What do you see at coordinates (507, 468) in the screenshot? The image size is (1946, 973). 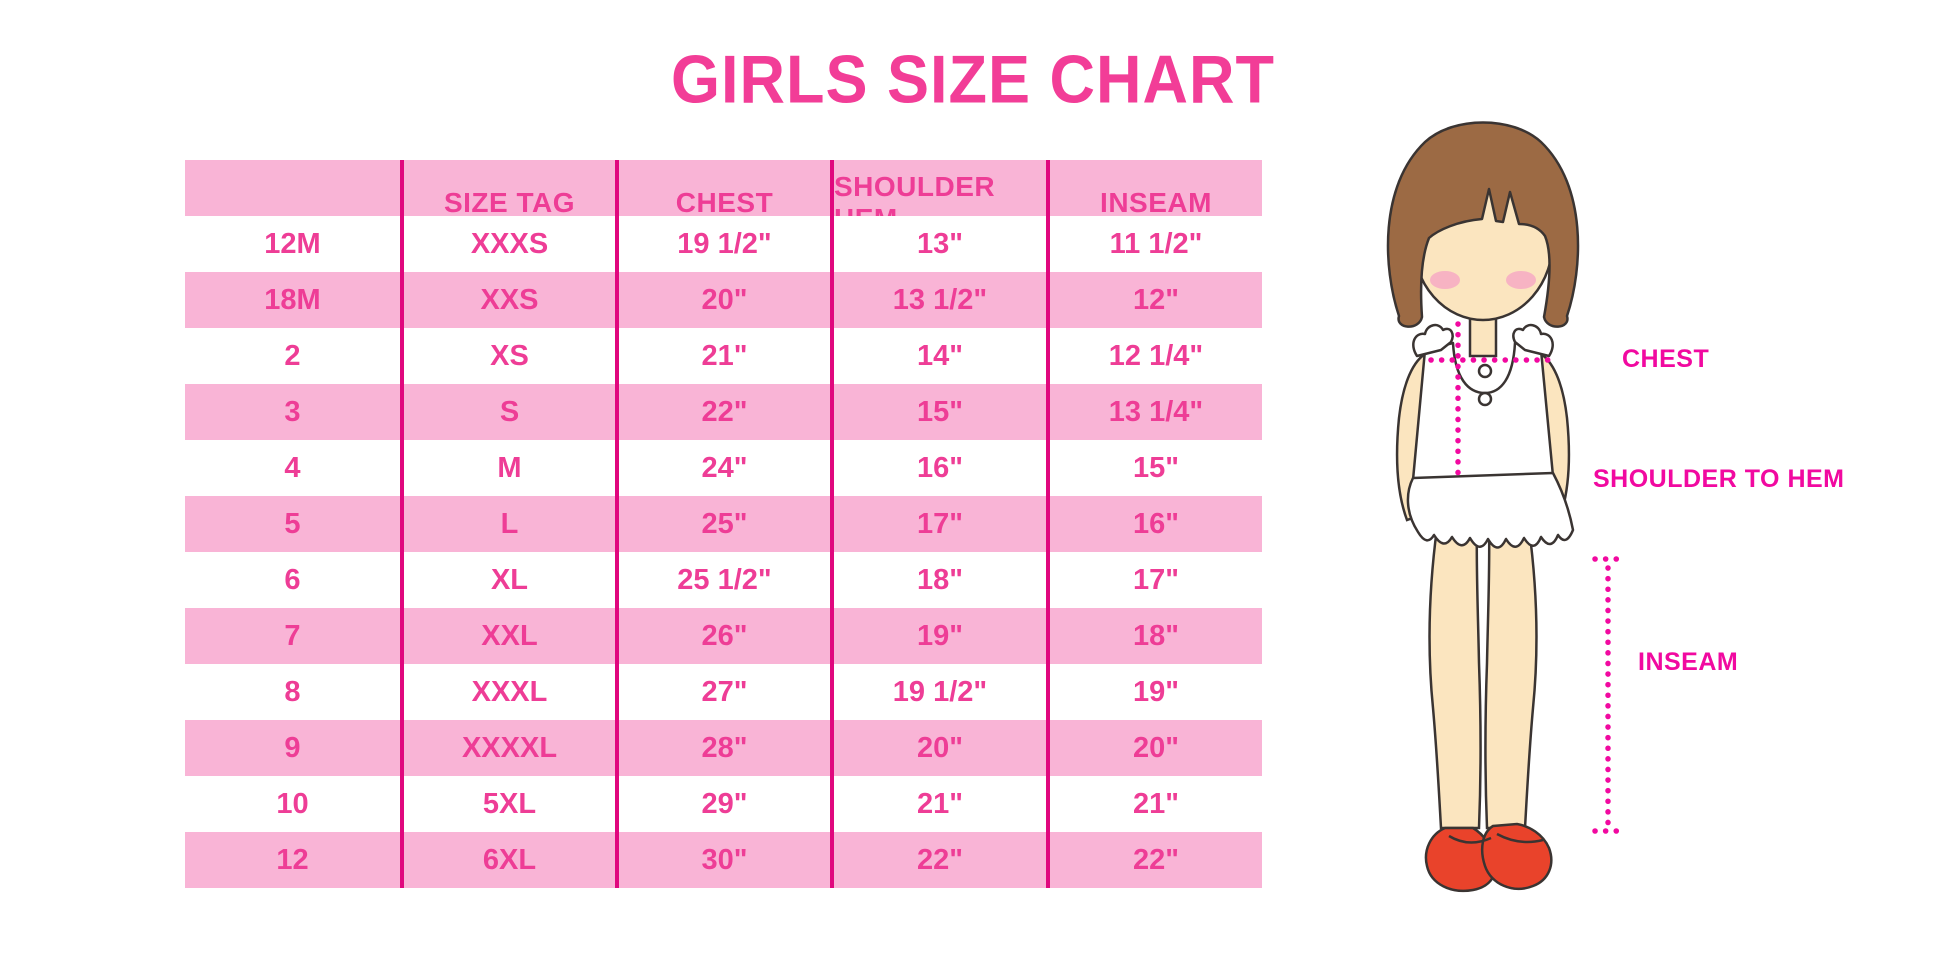 I see `table-cell: M` at bounding box center [507, 468].